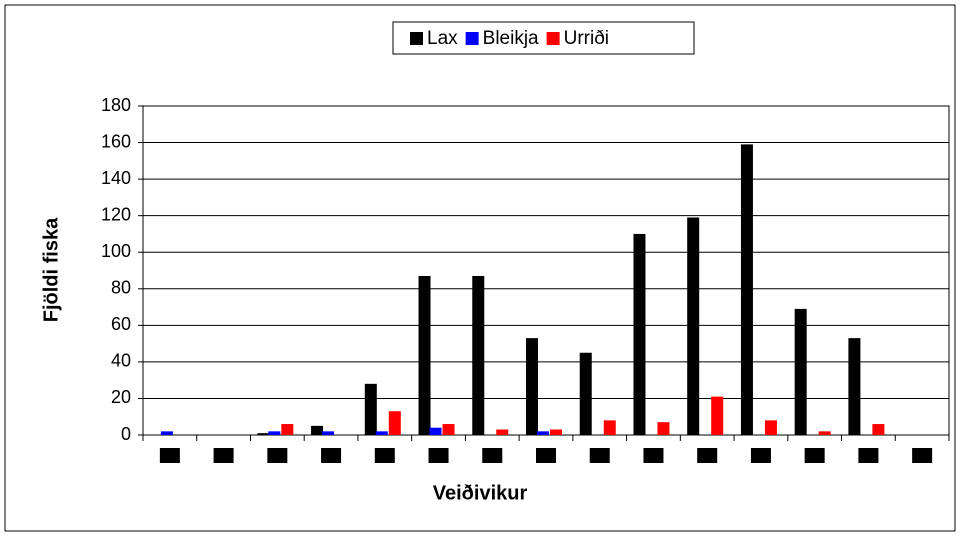  I want to click on y-tick-label: 100, so click(116, 251).